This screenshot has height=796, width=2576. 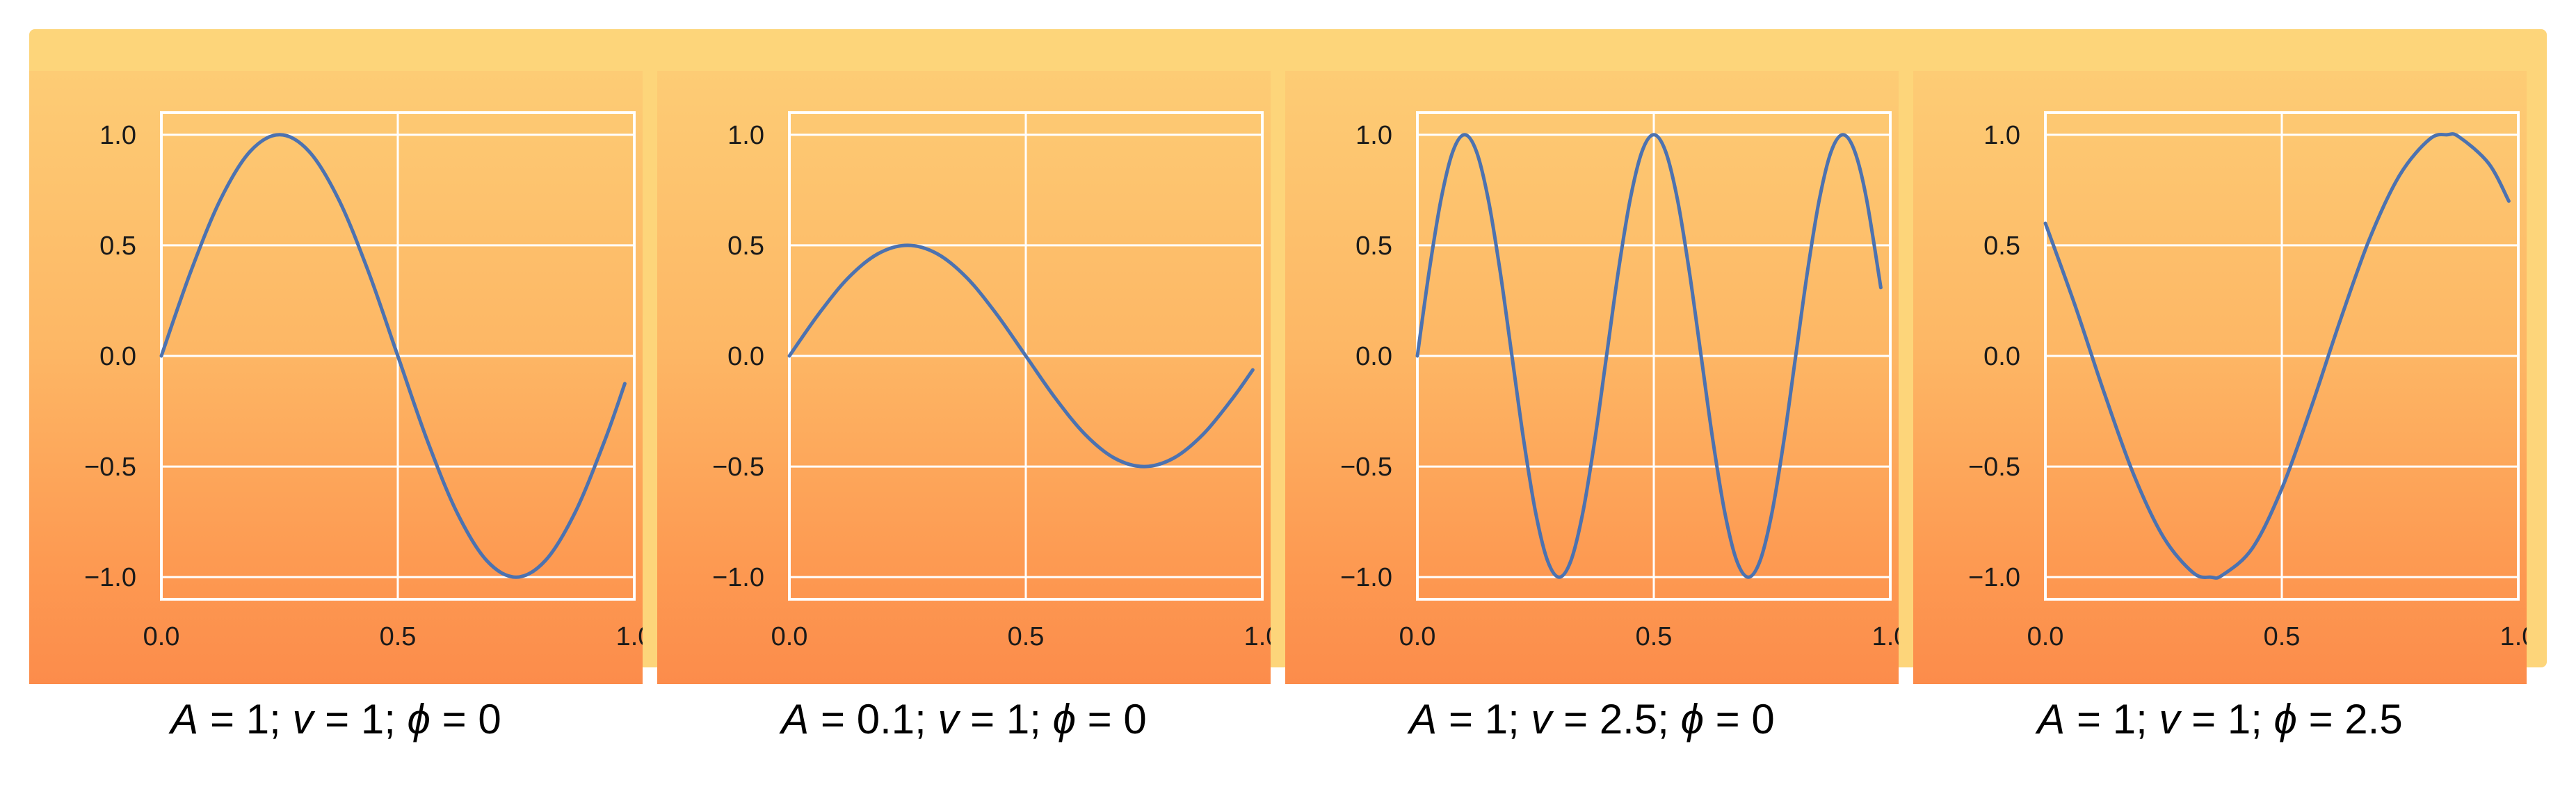 What do you see at coordinates (964, 719) in the screenshot?
I see `caption-2: A = 0.1; v = 1; ϕ = 0` at bounding box center [964, 719].